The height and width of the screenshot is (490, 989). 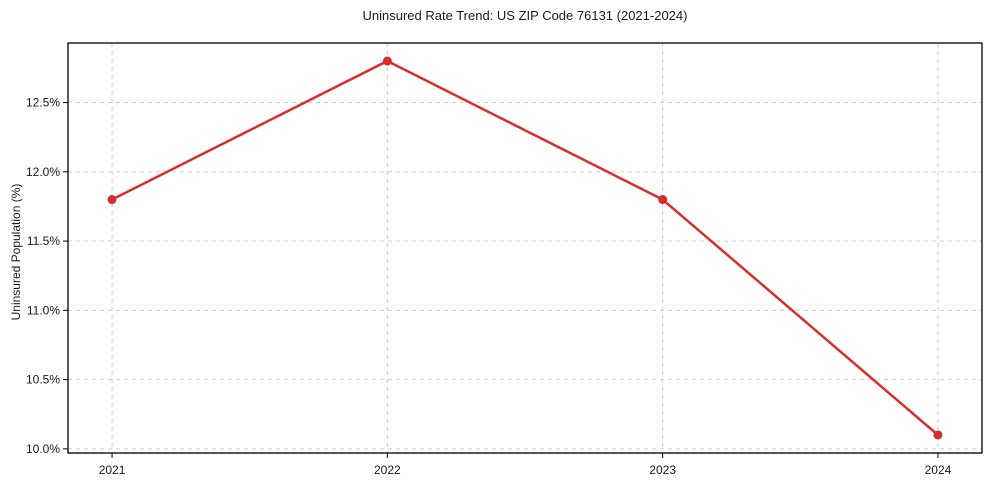 What do you see at coordinates (112, 470) in the screenshot?
I see `x-tick-label: 2021` at bounding box center [112, 470].